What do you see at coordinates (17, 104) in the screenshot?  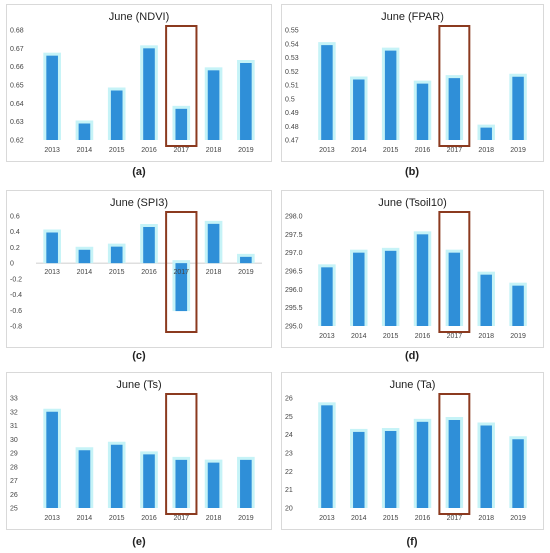 I see `y-tick-label: 0.64` at bounding box center [17, 104].